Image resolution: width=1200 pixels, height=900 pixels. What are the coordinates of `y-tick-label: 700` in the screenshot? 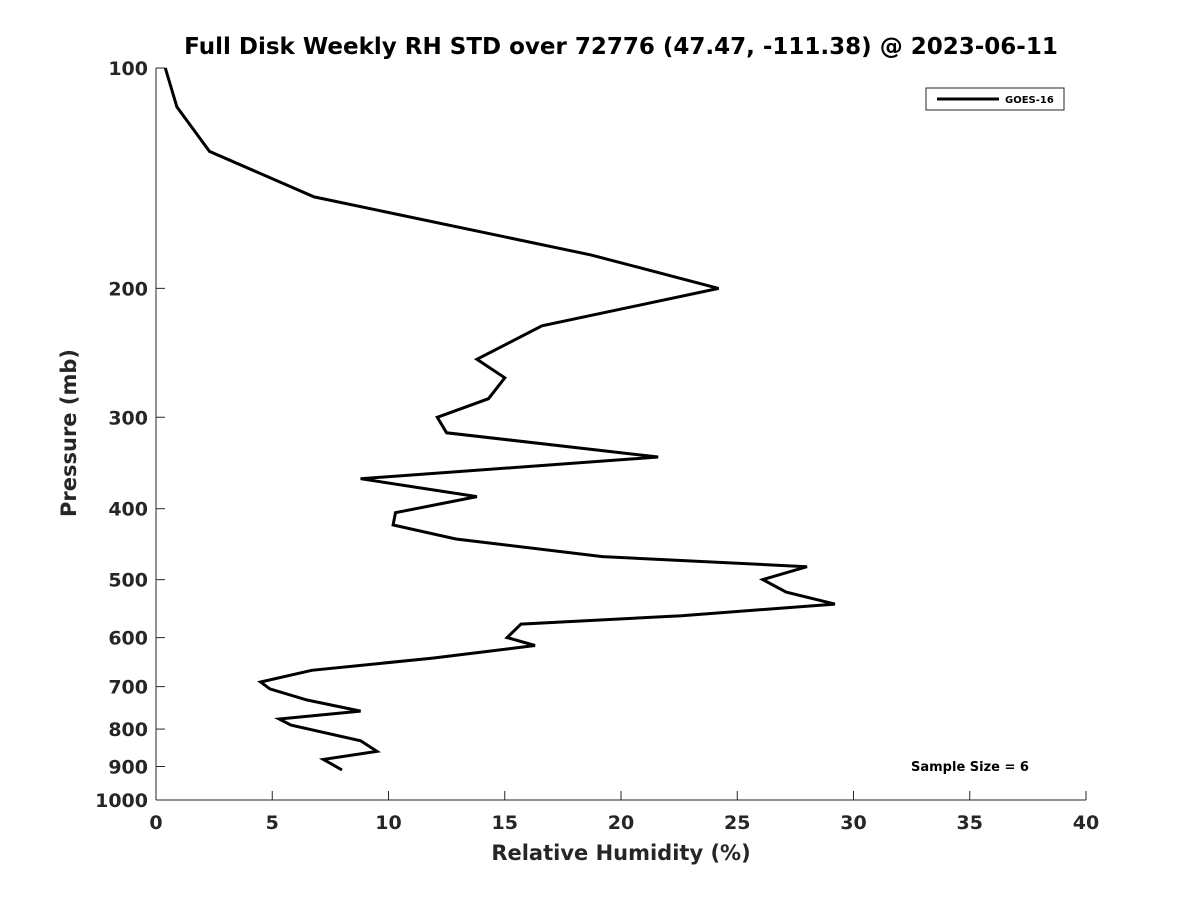 It's located at (128, 688).